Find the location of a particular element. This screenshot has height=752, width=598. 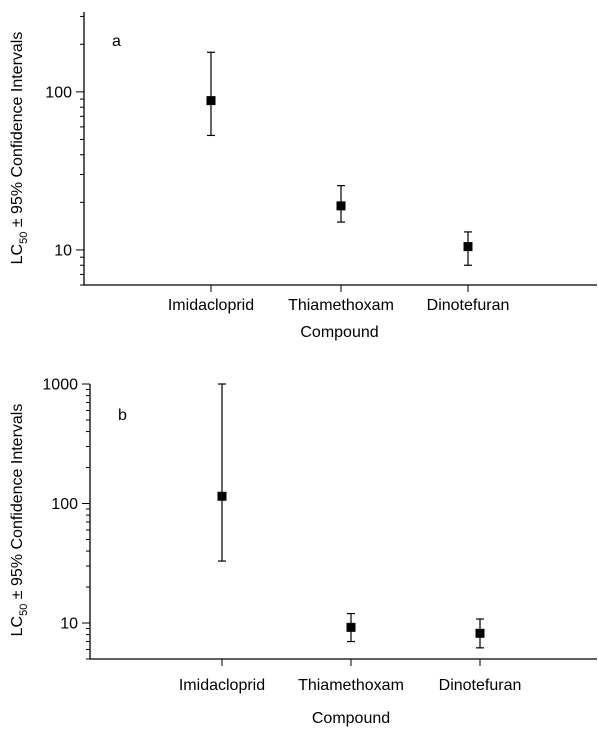

panel-letter: b is located at coordinates (122, 415).